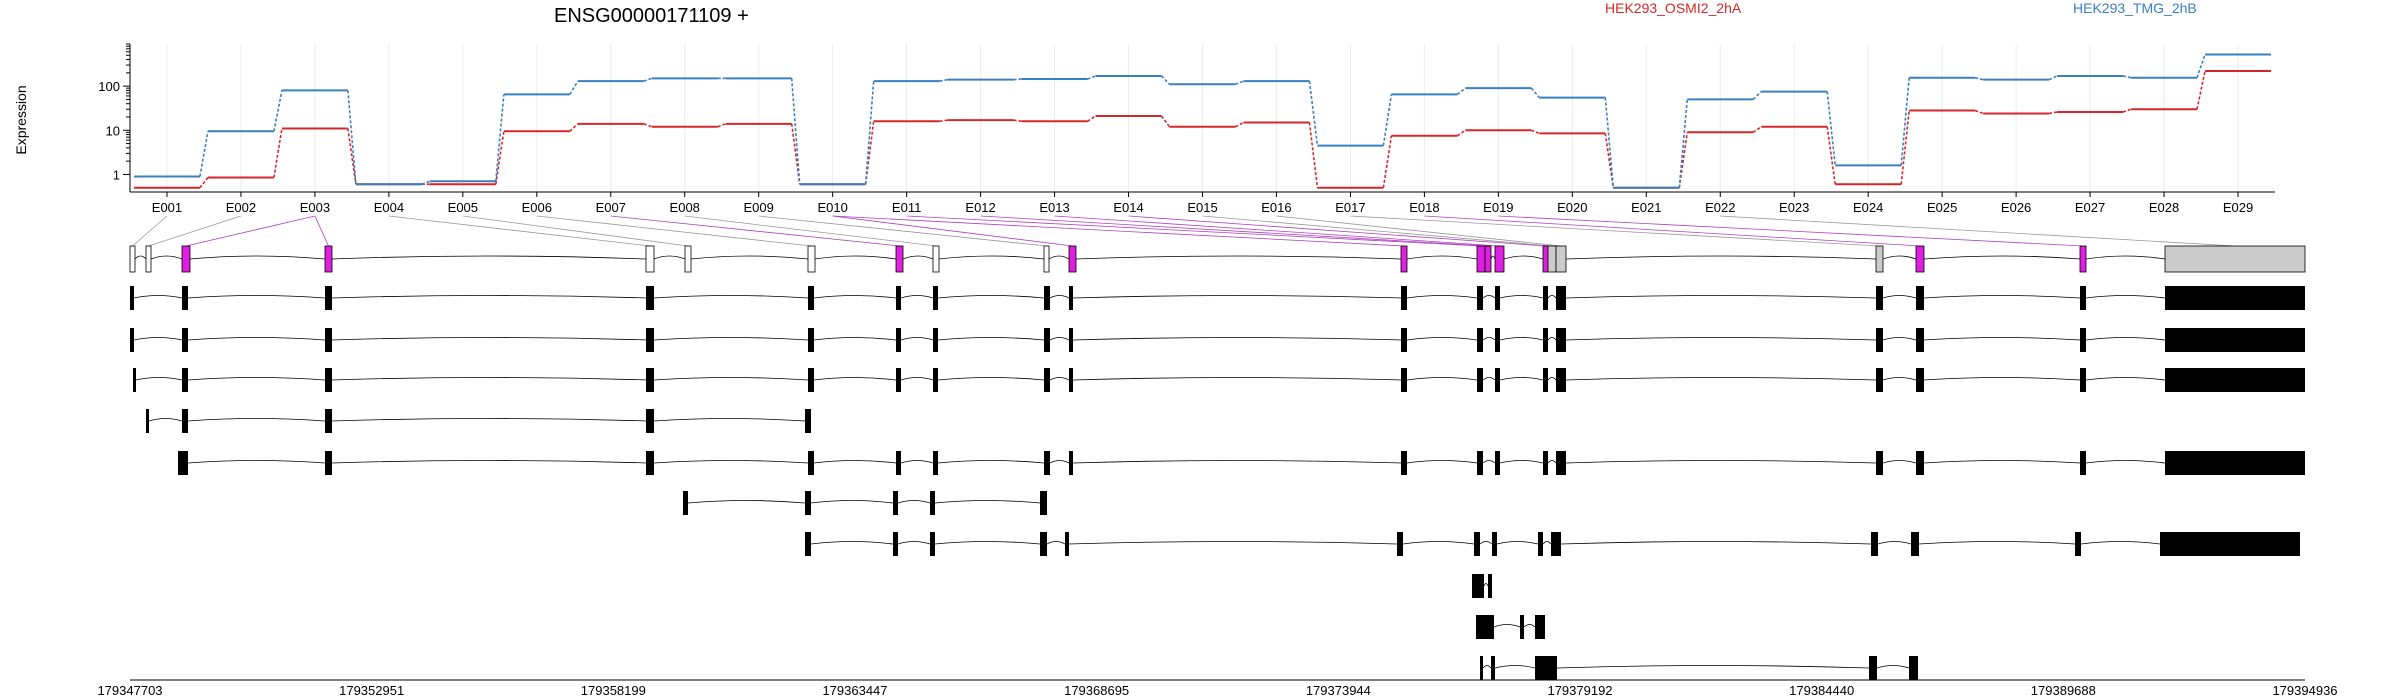 The width and height of the screenshot is (2400, 700). What do you see at coordinates (1350, 207) in the screenshot?
I see `exon-label: E017` at bounding box center [1350, 207].